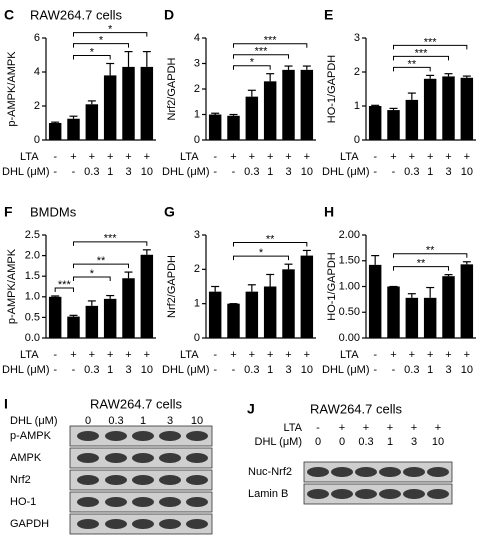 The width and height of the screenshot is (479, 555). What do you see at coordinates (278, 442) in the screenshot?
I see `lane-row-name: DHL (μM)` at bounding box center [278, 442].